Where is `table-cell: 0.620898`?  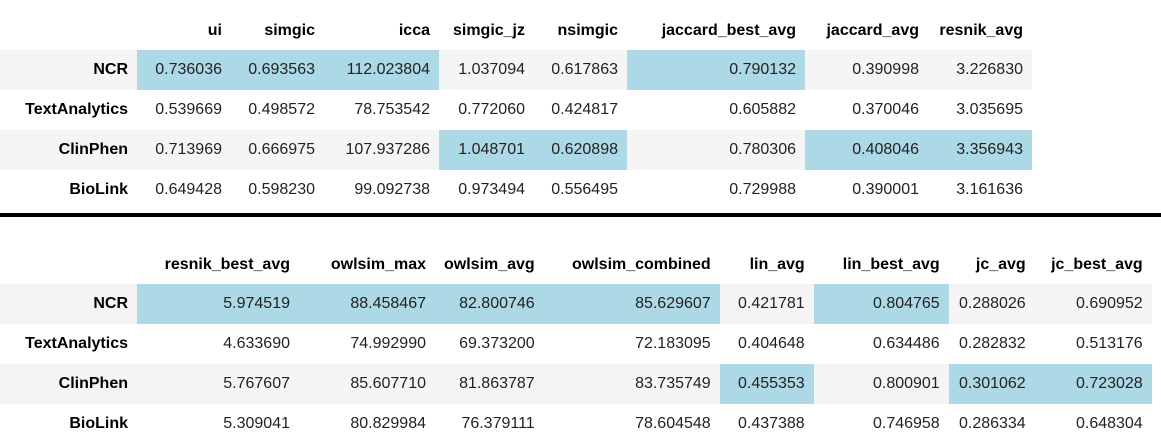
table-cell: 0.620898 is located at coordinates (580, 150).